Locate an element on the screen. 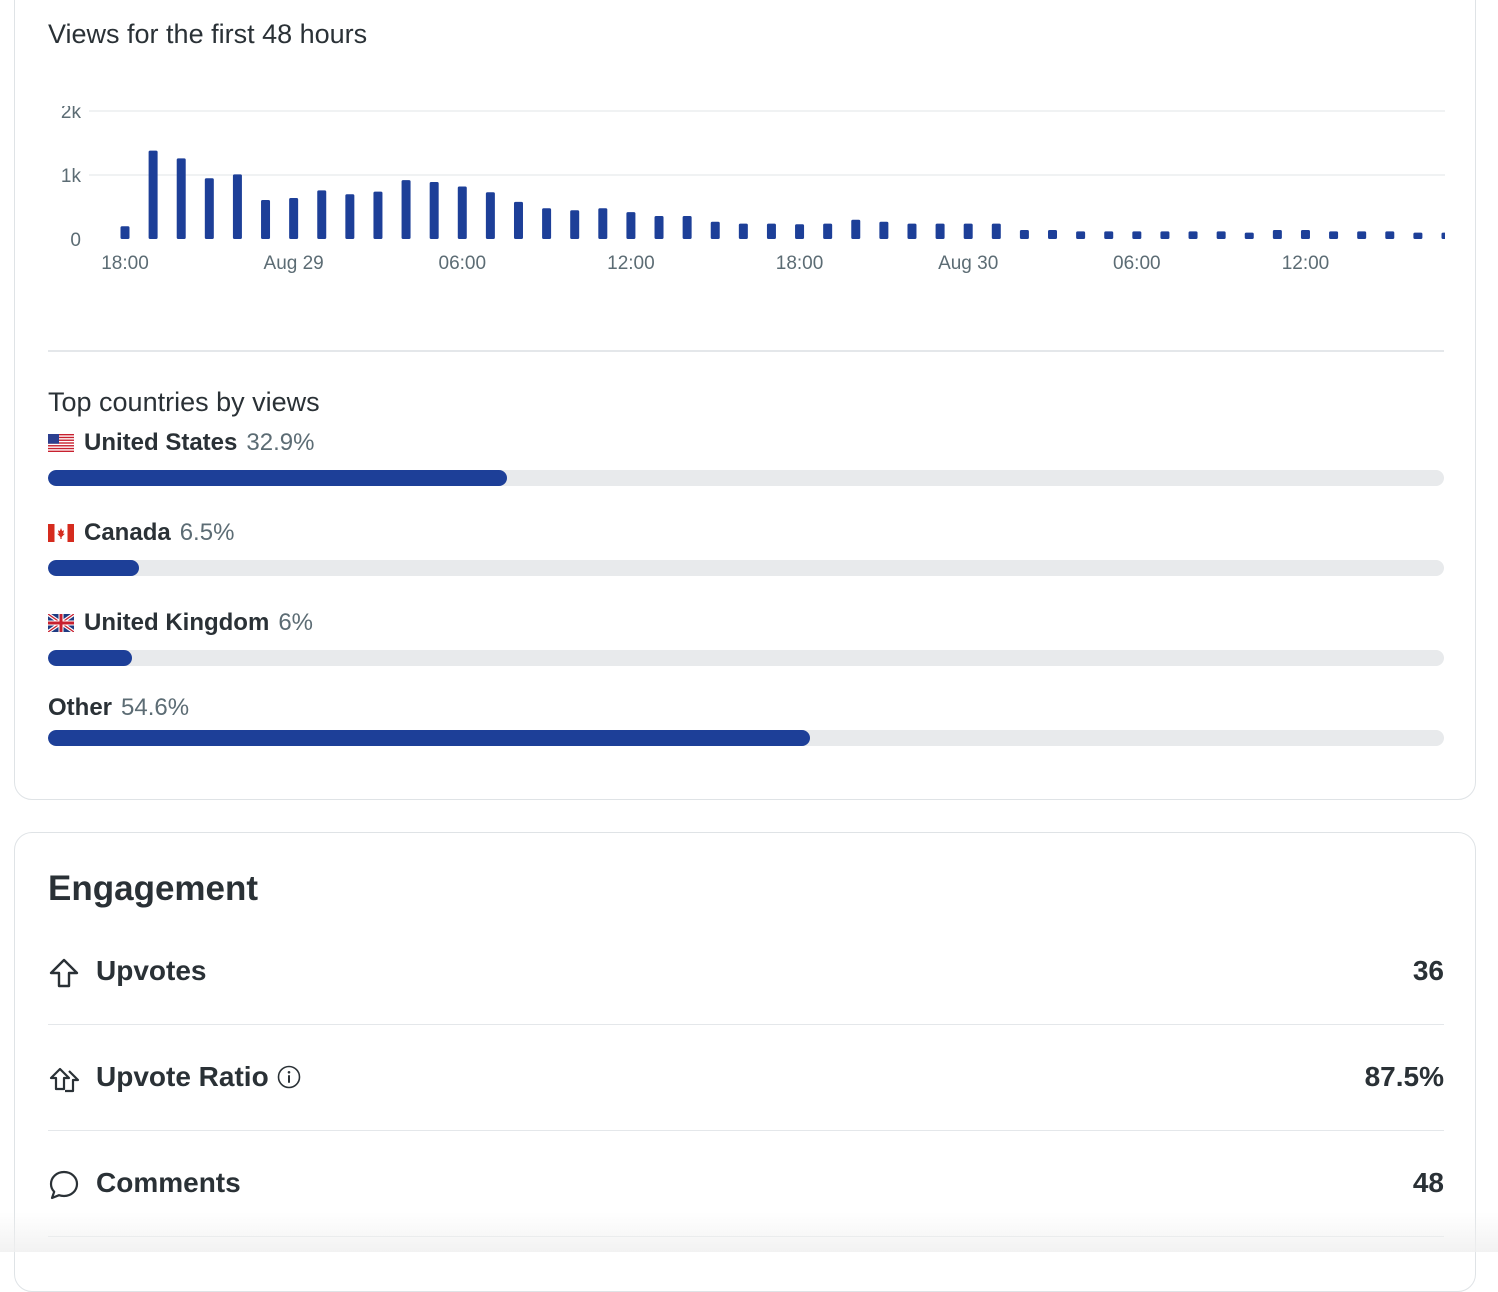 The width and height of the screenshot is (1498, 1292). x-tick-label: Aug 30 is located at coordinates (968, 263).